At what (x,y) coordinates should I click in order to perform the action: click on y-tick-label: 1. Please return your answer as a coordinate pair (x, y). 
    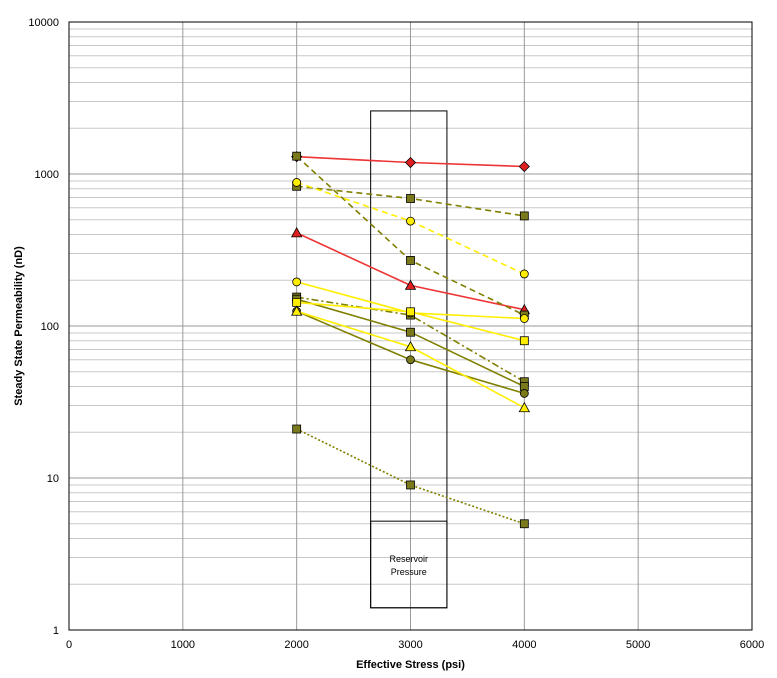
    Looking at the image, I should click on (56, 631).